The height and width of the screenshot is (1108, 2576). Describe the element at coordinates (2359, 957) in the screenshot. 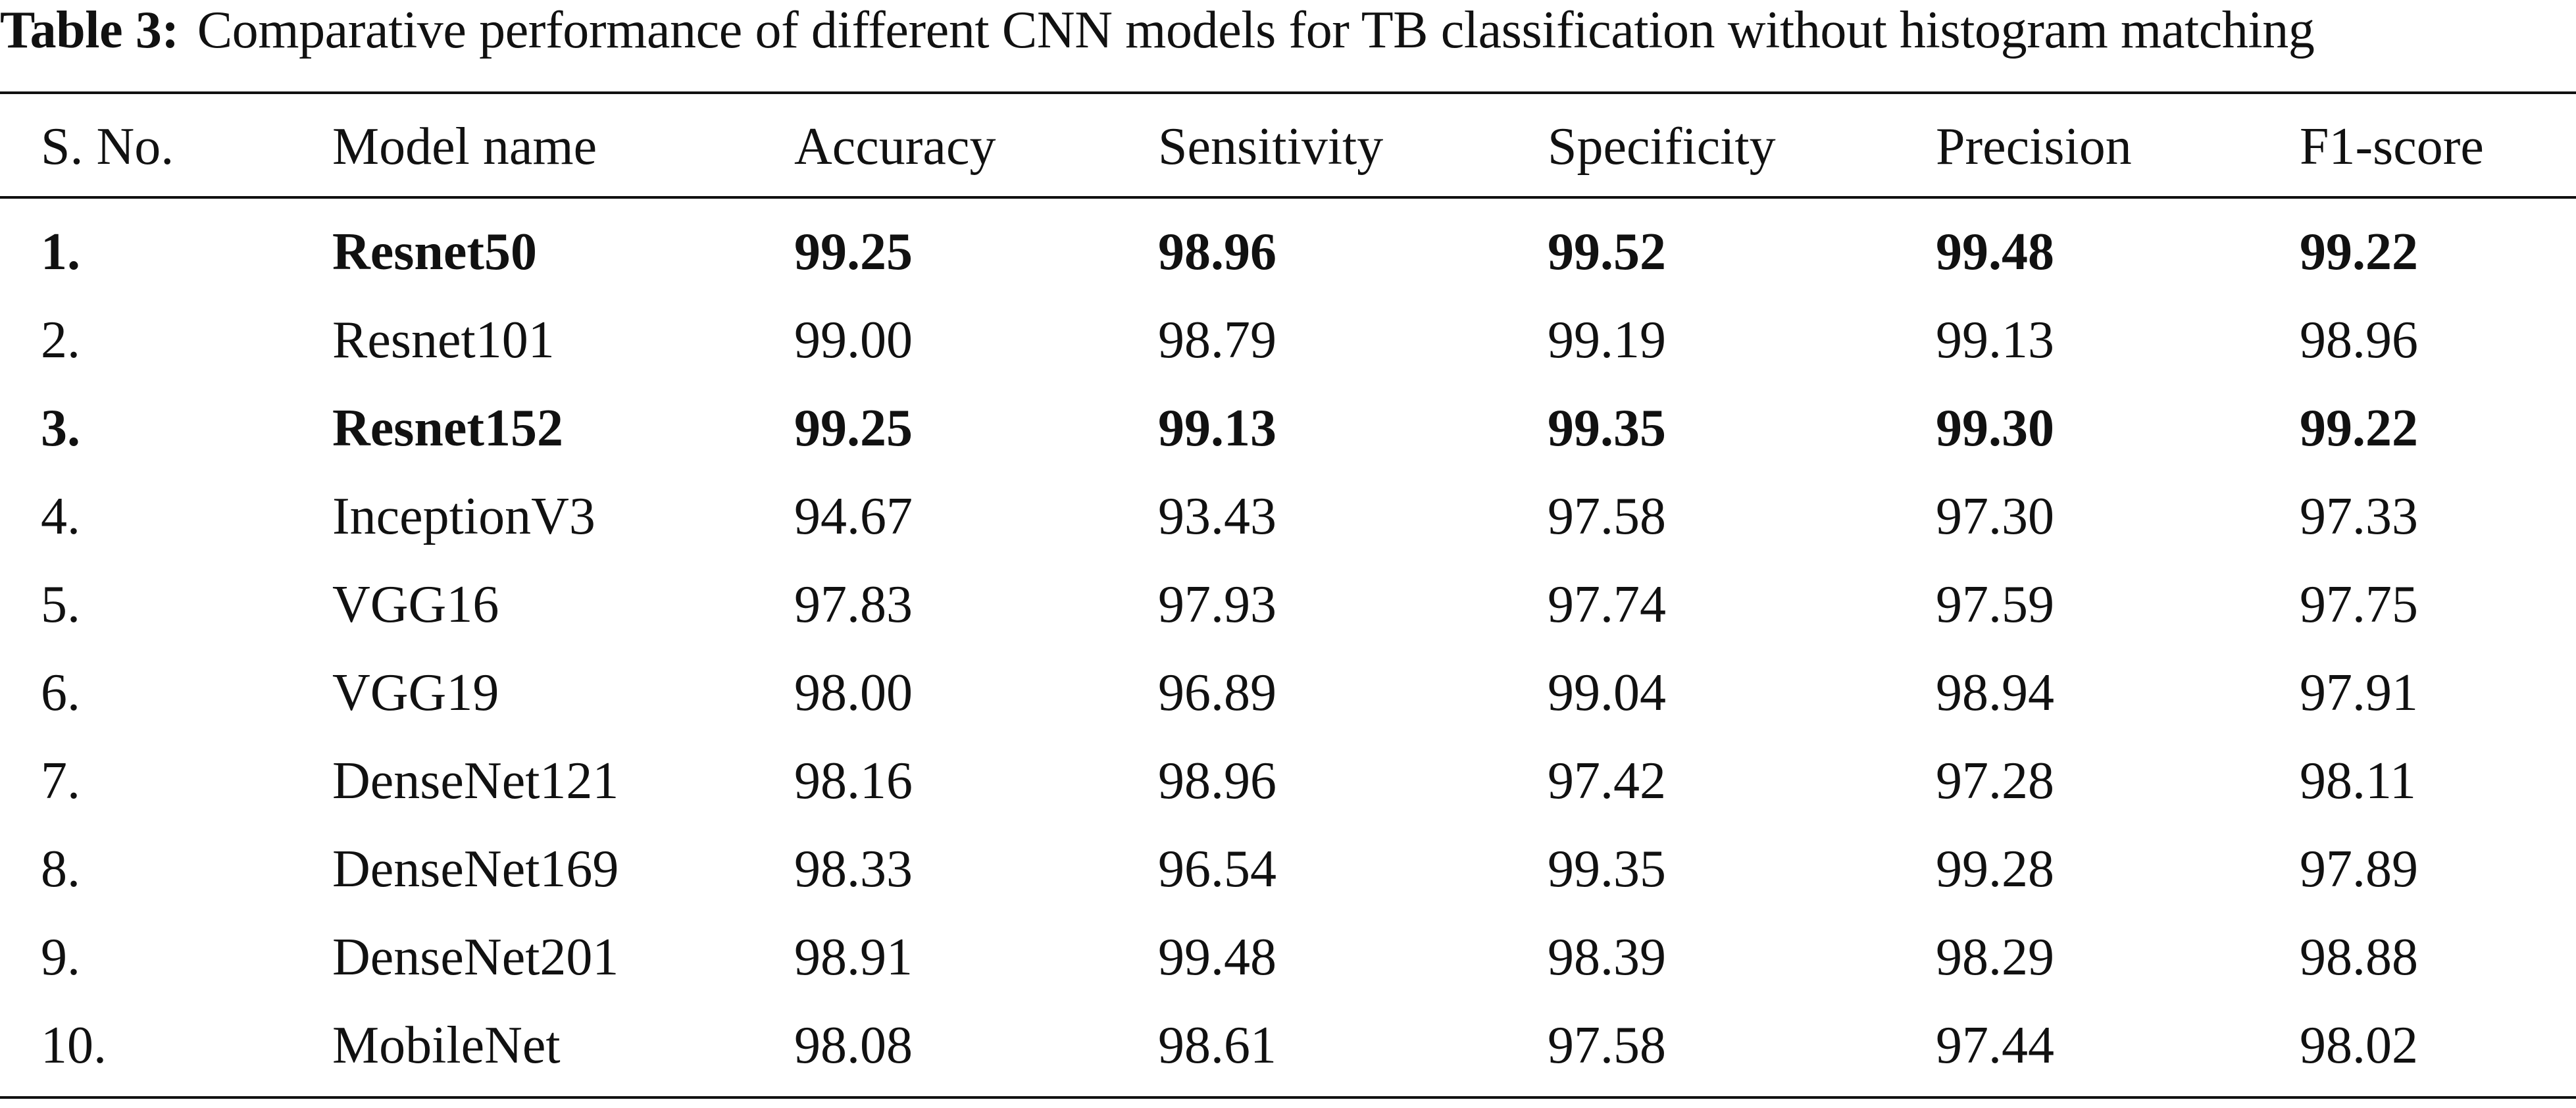

I see `cell-f1-score: 98.88` at that location.